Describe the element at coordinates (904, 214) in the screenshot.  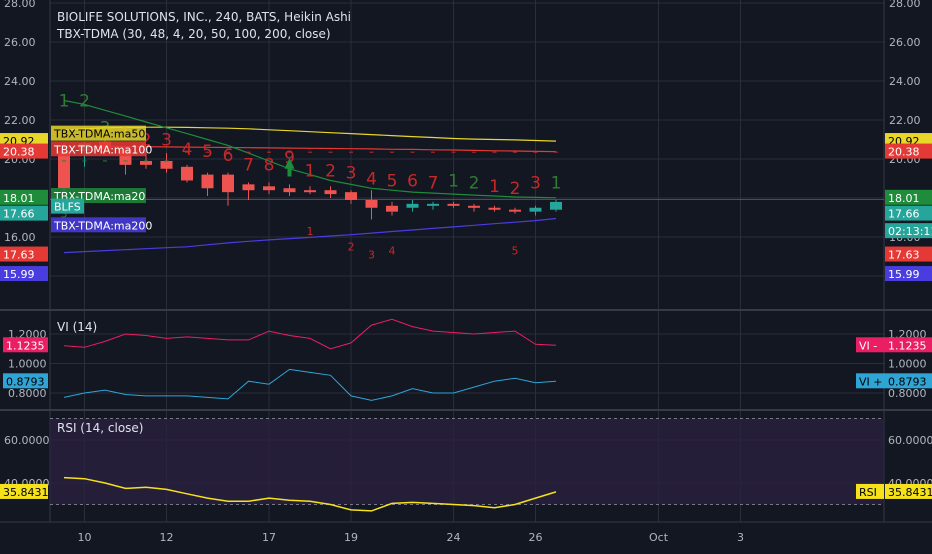
I see `right-price-badge: 17.66` at that location.